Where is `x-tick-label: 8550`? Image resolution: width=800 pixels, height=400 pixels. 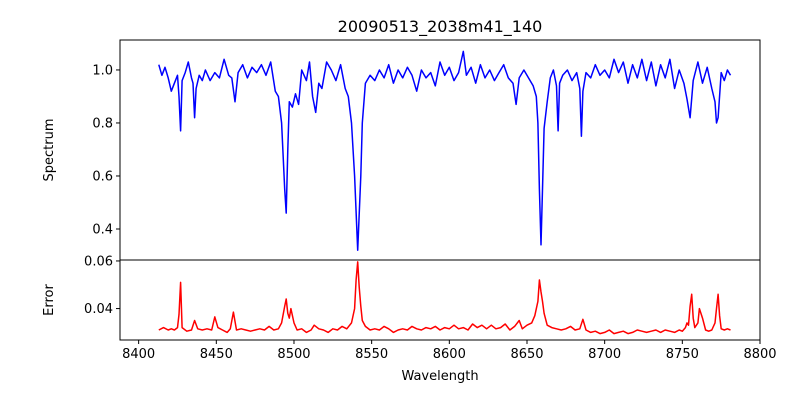 x-tick-label: 8550 is located at coordinates (371, 354).